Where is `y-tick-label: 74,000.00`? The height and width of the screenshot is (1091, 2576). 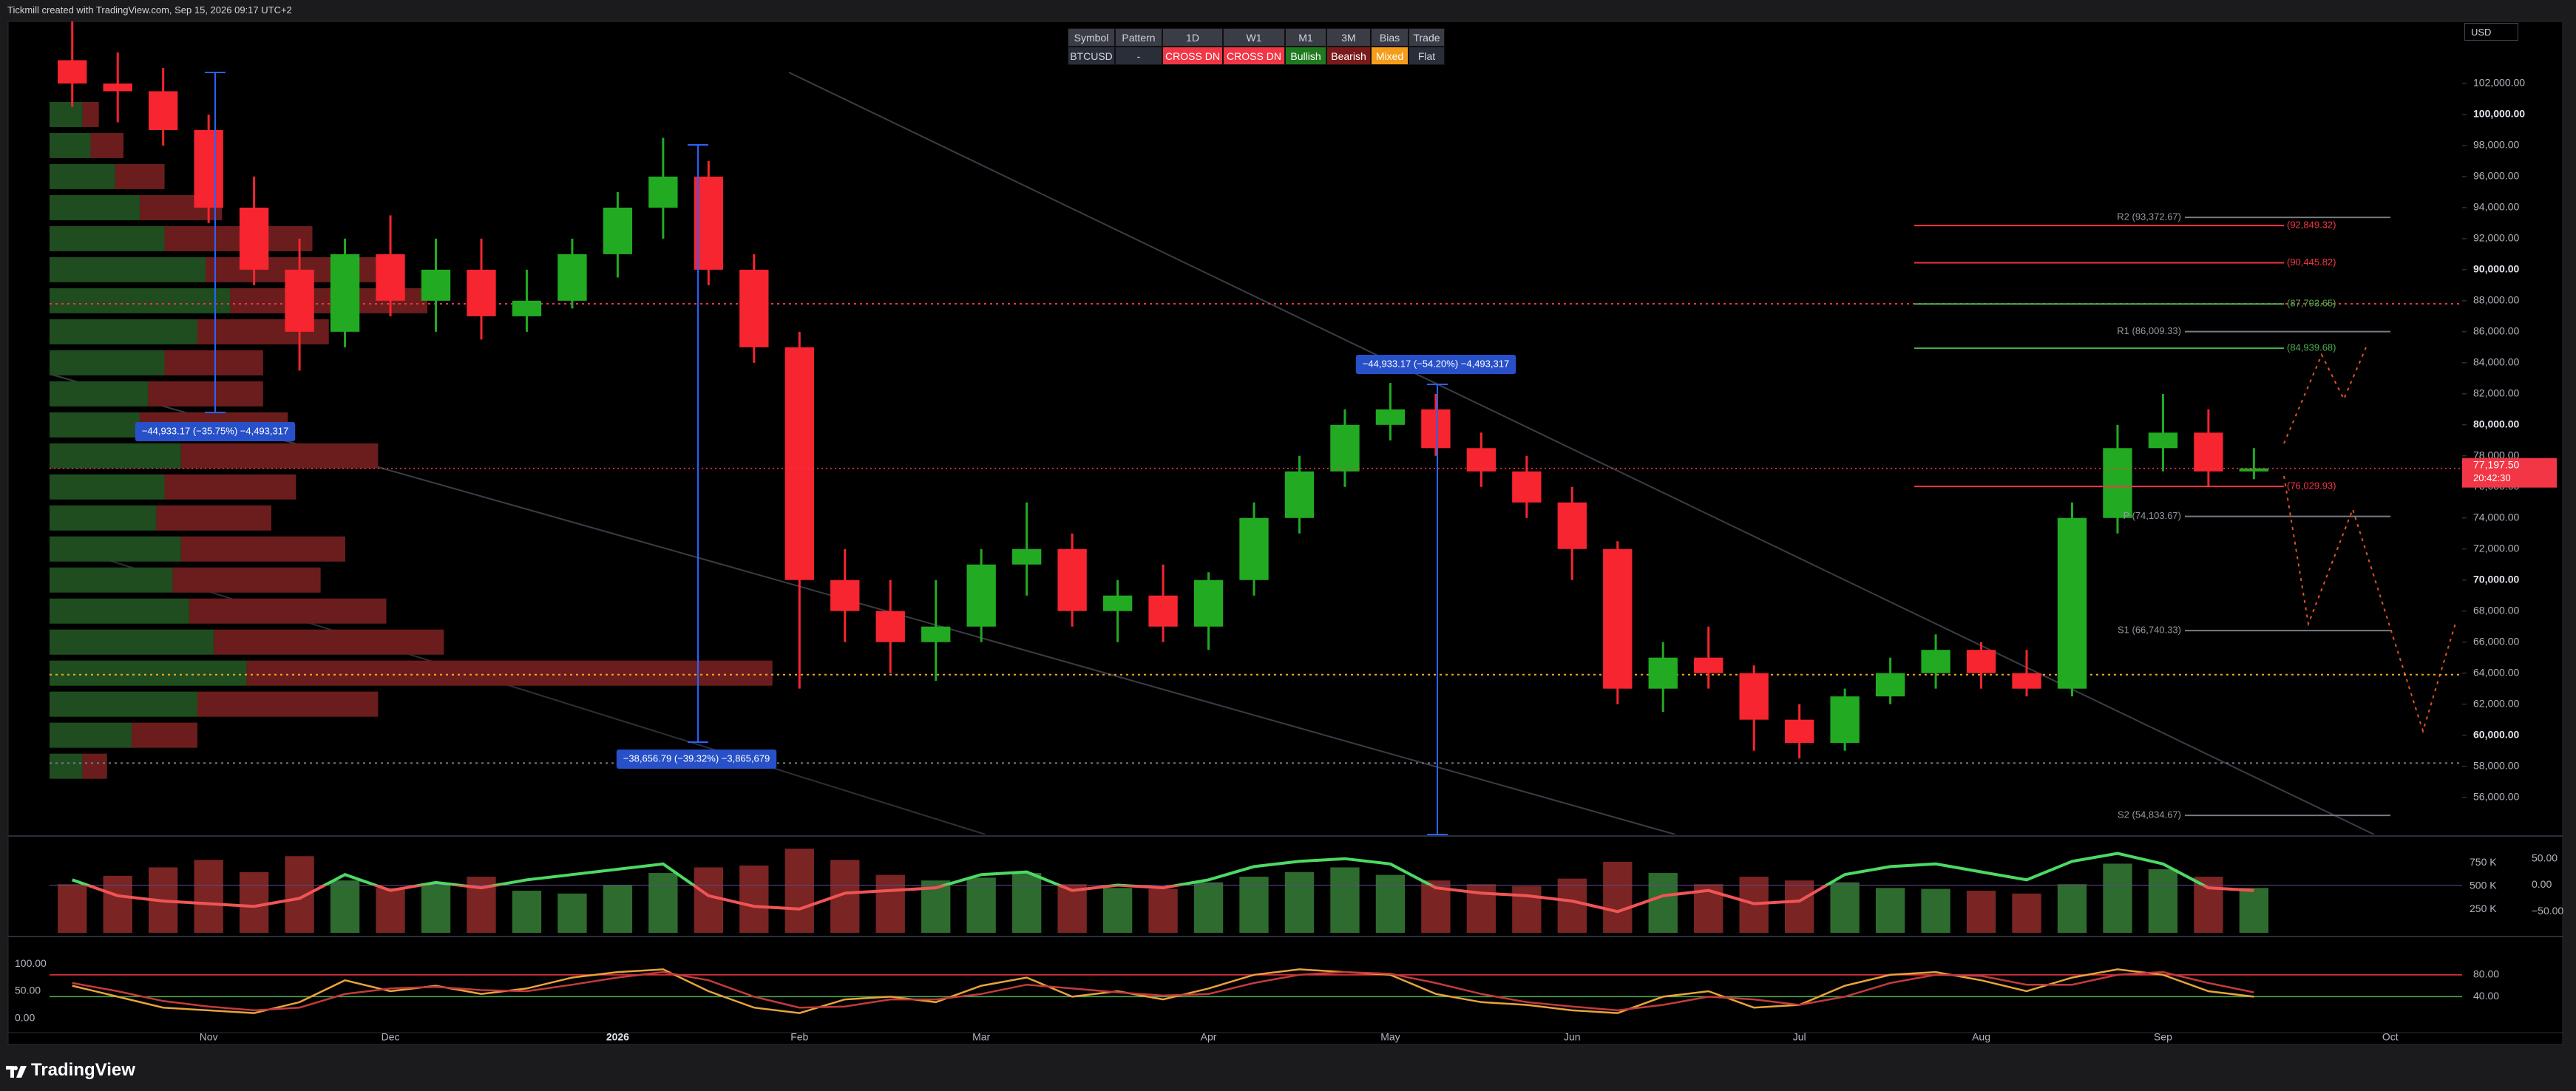 y-tick-label: 74,000.00 is located at coordinates (2496, 517).